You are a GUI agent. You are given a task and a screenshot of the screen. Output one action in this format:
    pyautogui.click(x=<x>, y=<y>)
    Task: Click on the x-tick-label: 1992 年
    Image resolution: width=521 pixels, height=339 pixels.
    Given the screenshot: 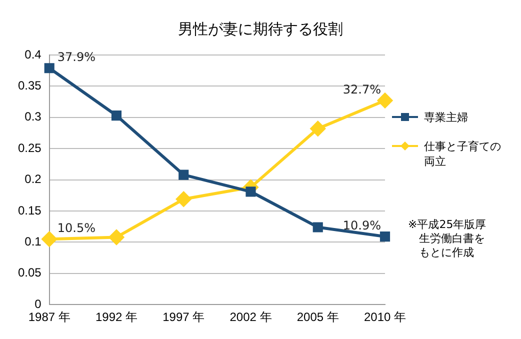 What is the action you would take?
    pyautogui.click(x=116, y=317)
    